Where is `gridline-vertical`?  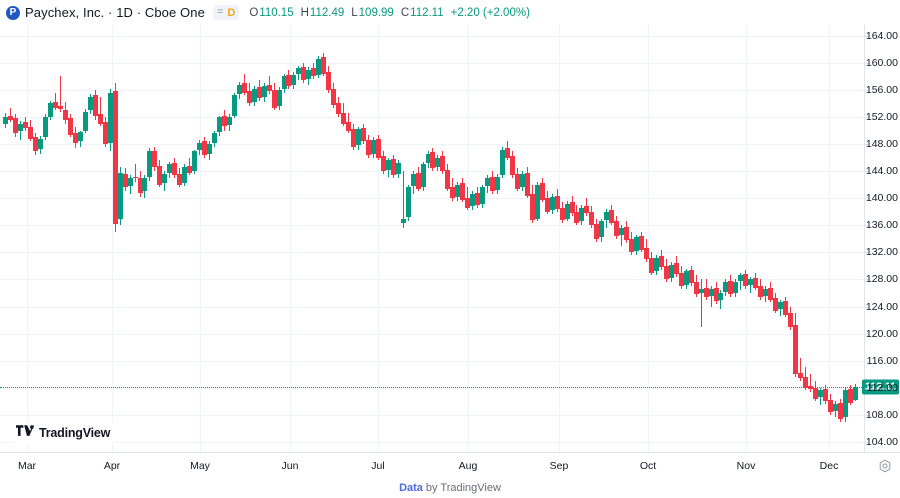
gridline-vertical is located at coordinates (559, 238).